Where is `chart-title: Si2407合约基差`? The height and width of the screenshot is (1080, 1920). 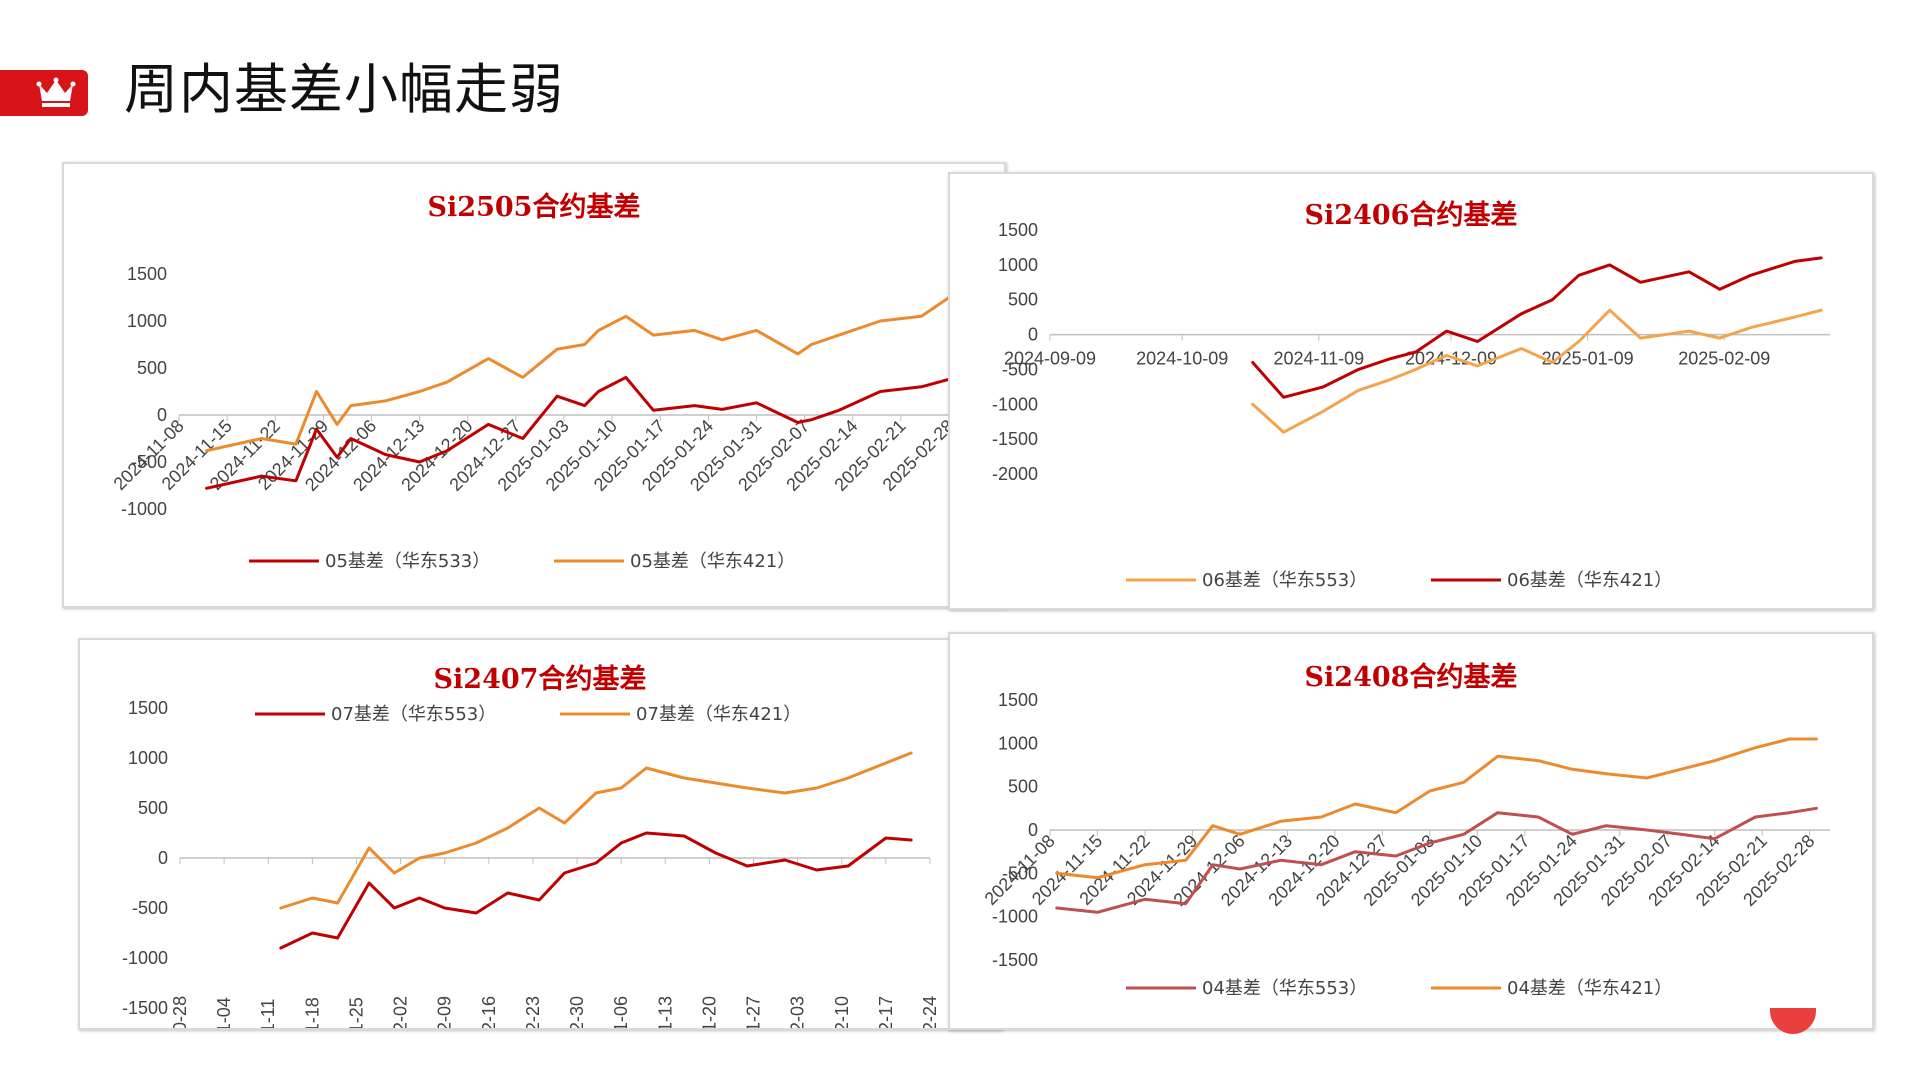 chart-title: Si2407合约基差 is located at coordinates (540, 679).